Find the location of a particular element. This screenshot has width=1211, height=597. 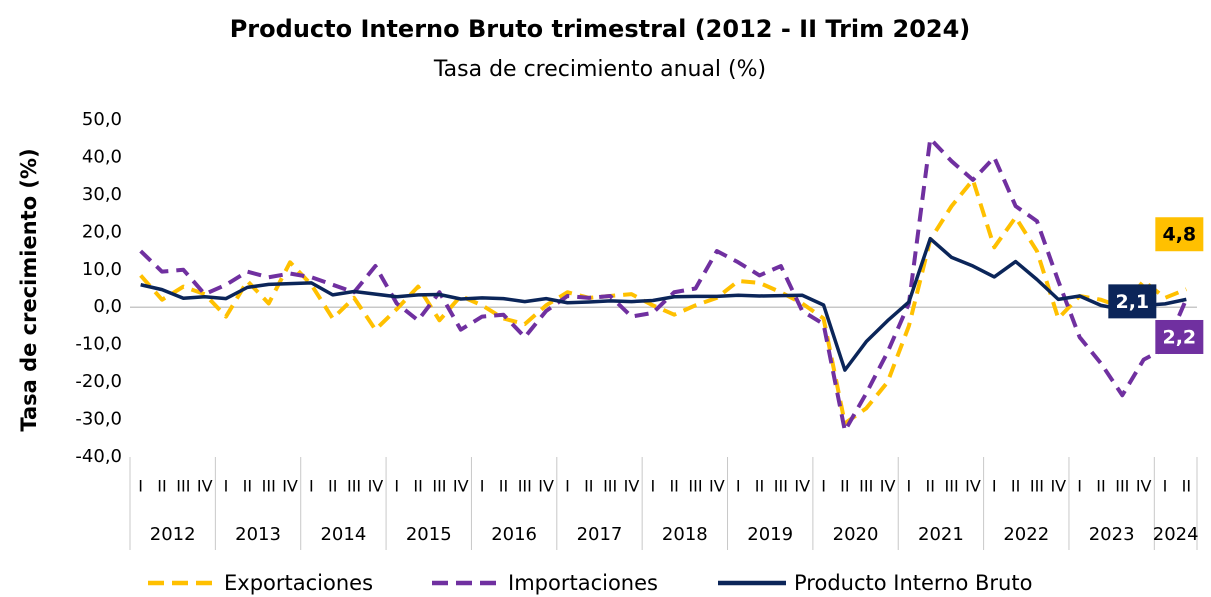

value-label: 4,8 is located at coordinates (1179, 235).